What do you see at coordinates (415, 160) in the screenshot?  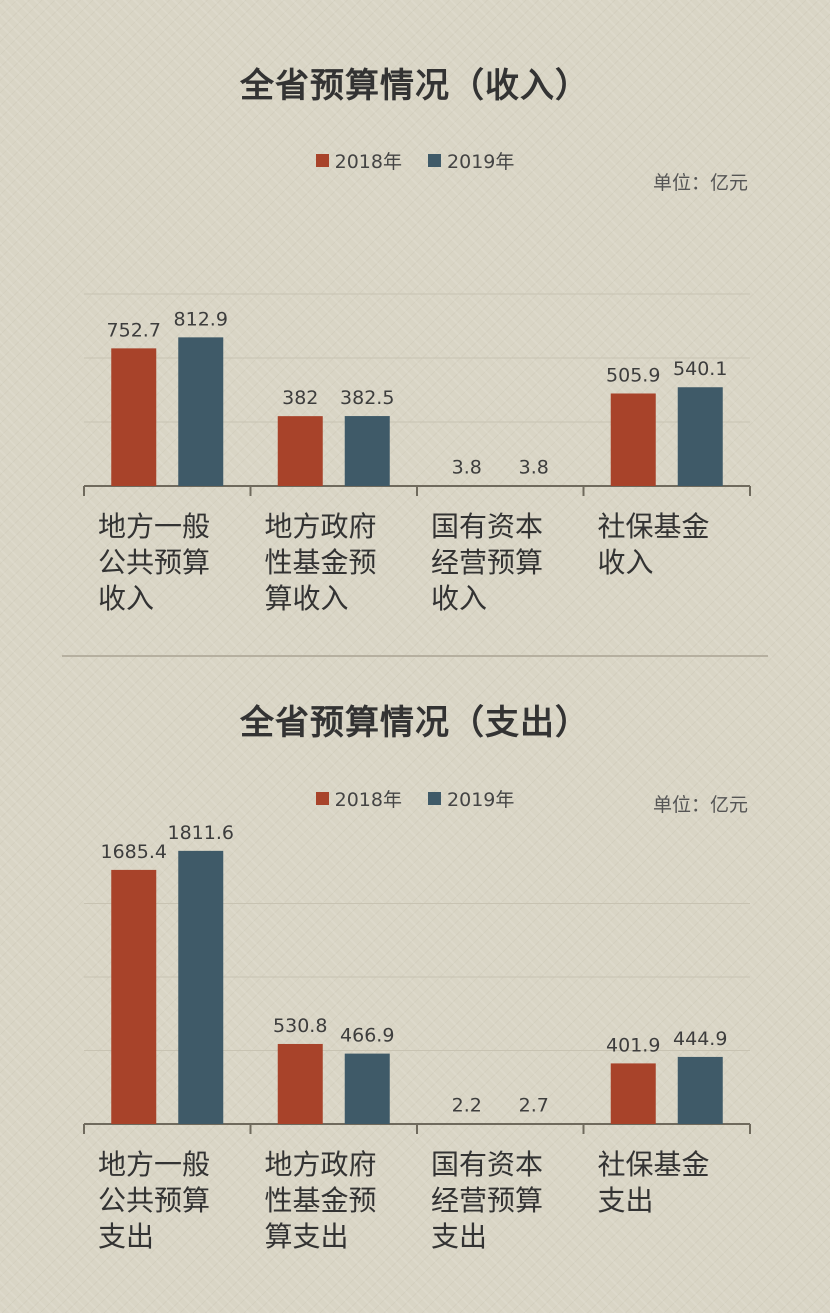 I see `legend-revenue: 2018年 2019年` at bounding box center [415, 160].